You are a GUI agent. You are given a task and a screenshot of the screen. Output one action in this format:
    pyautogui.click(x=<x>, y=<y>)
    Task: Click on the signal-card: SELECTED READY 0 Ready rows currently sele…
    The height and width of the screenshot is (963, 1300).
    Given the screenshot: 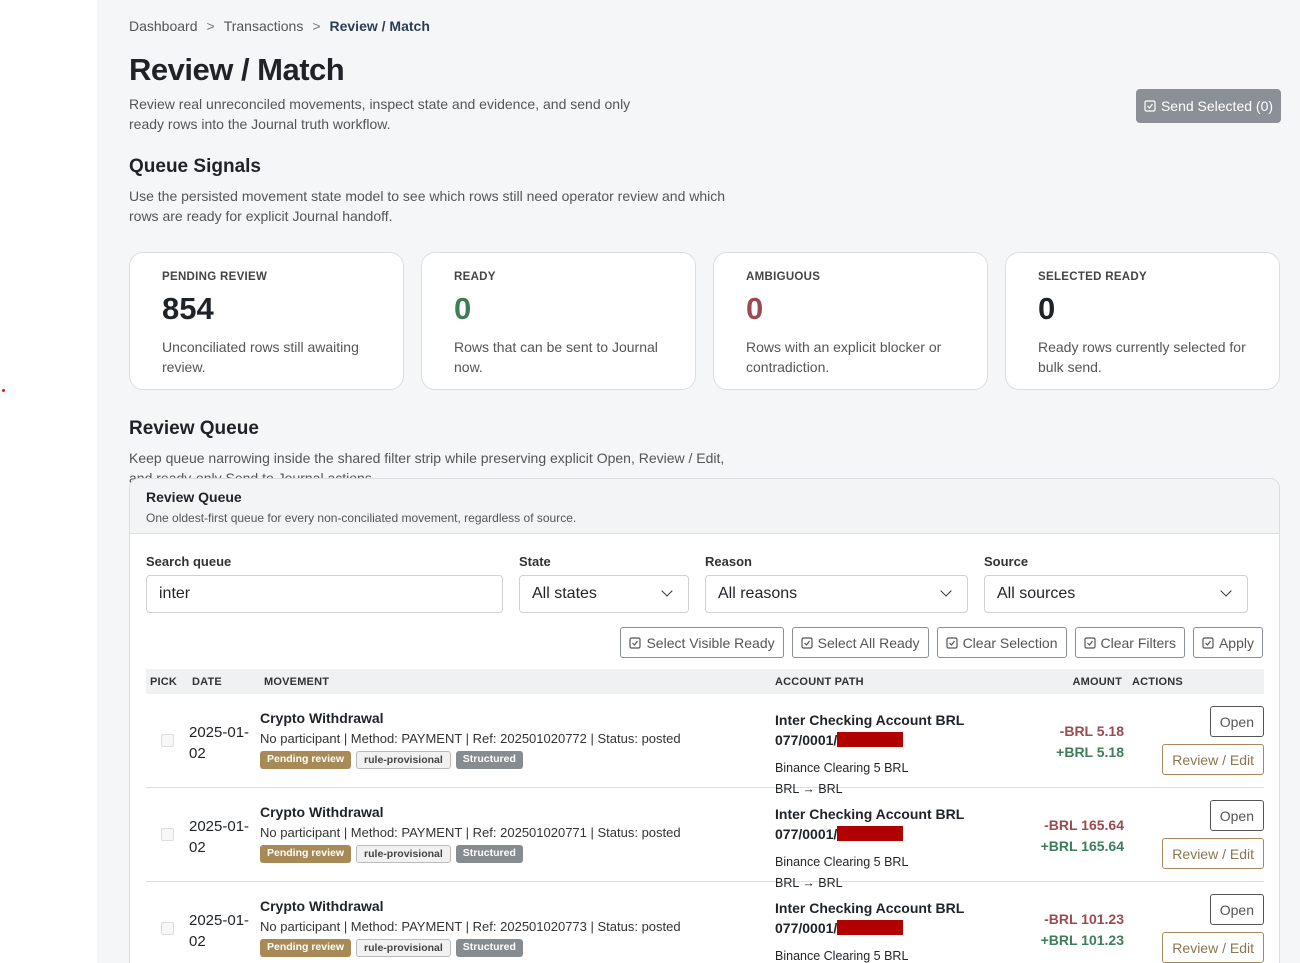 What is the action you would take?
    pyautogui.click(x=1142, y=321)
    